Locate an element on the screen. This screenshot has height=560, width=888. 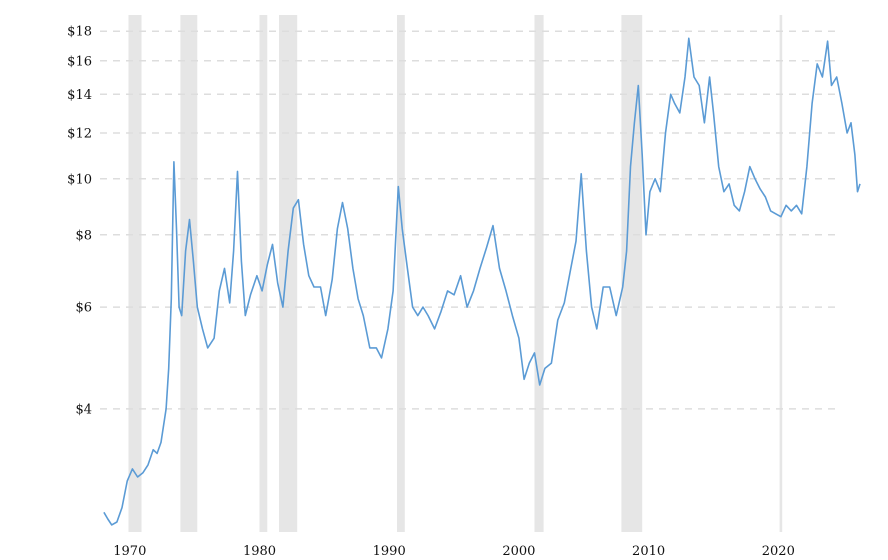
x-axis-tick-labels: 1970 1980 1990 2000 2010 2020 is located at coordinates (454, 551).